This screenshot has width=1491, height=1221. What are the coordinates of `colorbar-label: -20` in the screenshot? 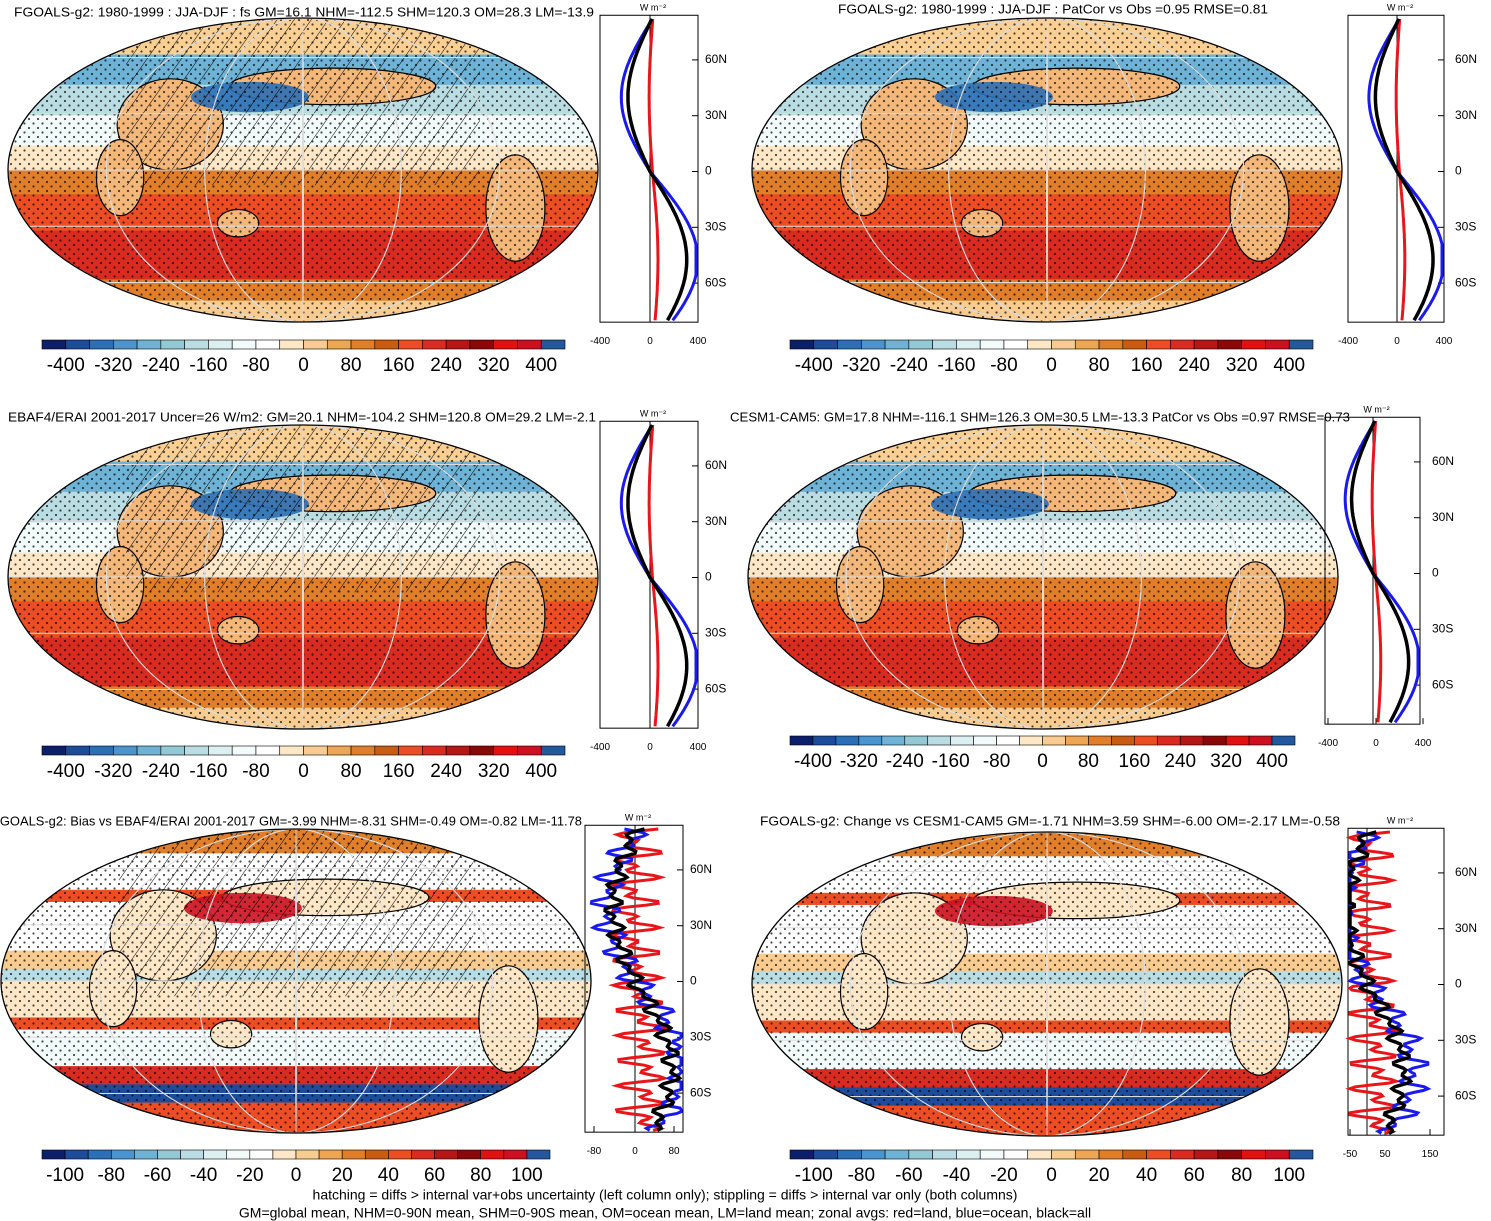 It's located at (249, 1175).